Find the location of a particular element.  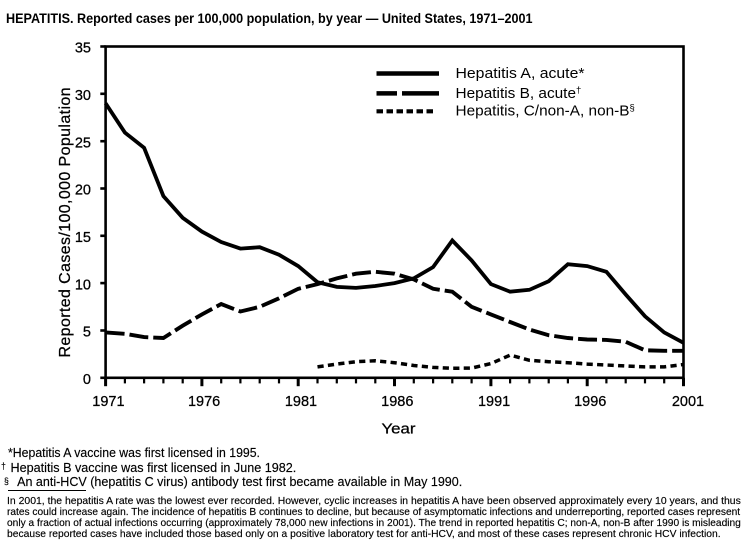

svg-text: Year is located at coordinates (399, 429).